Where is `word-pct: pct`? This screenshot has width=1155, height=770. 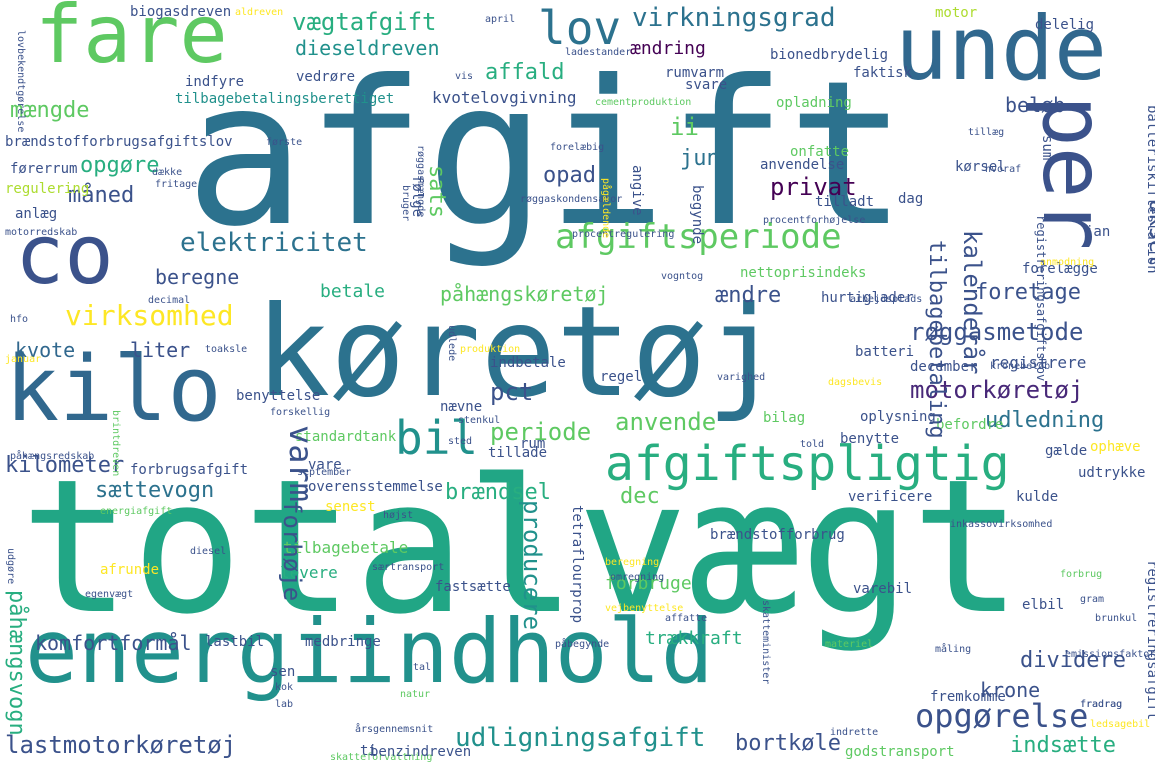
word-pct: pct is located at coordinates (512, 392).